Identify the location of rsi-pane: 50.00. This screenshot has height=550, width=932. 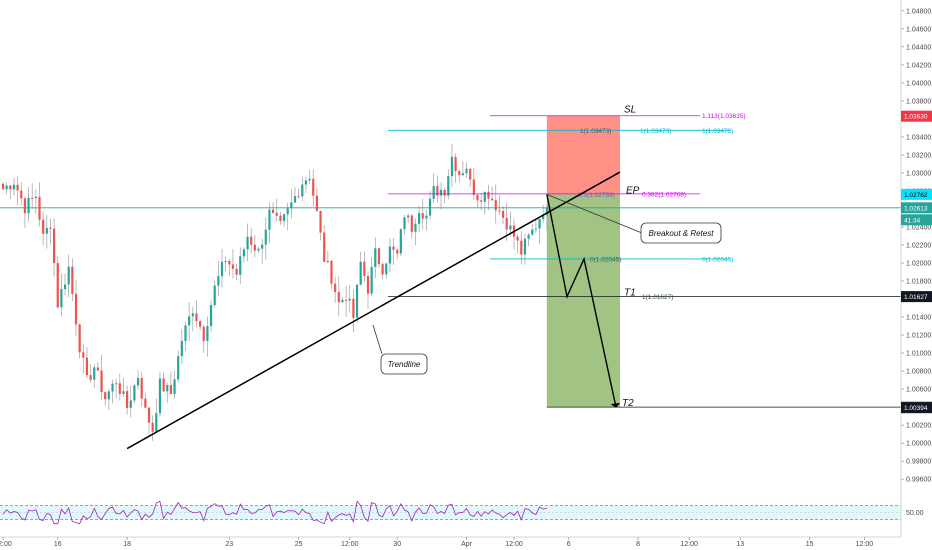
(462, 512).